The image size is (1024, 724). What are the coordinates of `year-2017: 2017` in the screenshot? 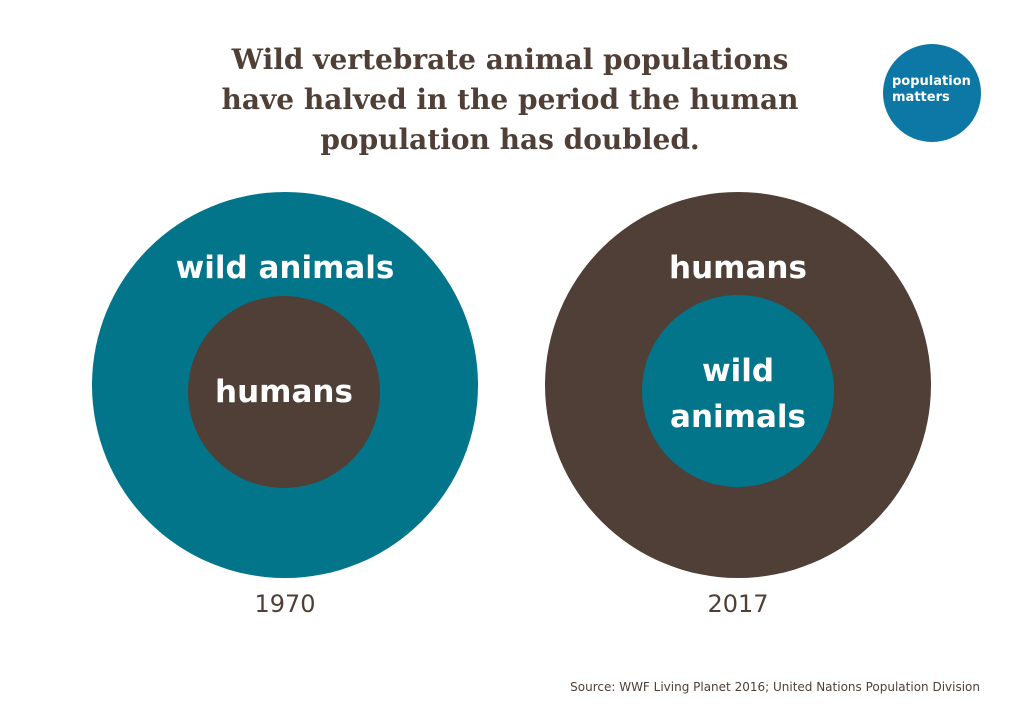 It's located at (738, 604).